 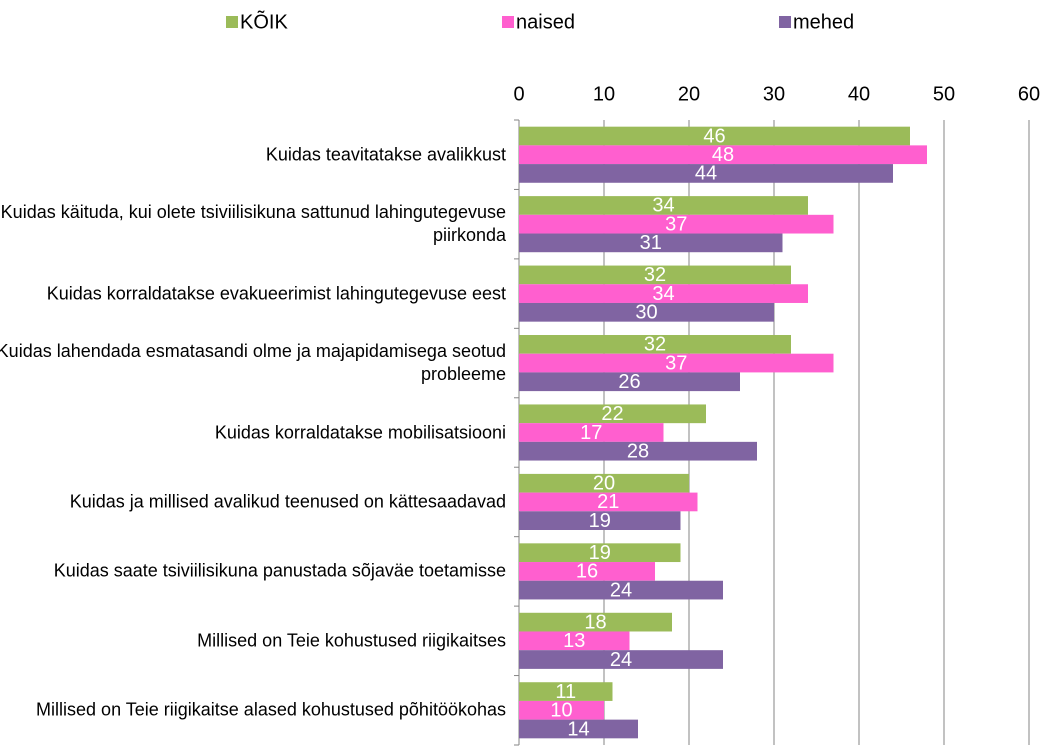 I want to click on x-tick-label: 30, so click(x=774, y=94).